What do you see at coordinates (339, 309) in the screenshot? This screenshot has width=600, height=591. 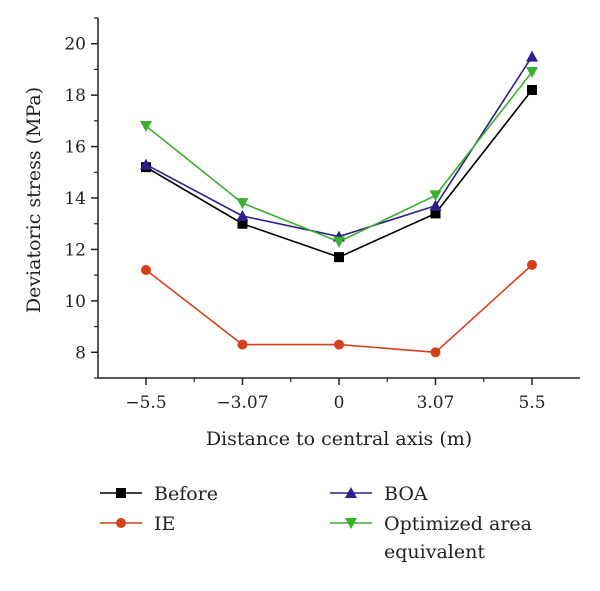 I see `series-line-ie` at bounding box center [339, 309].